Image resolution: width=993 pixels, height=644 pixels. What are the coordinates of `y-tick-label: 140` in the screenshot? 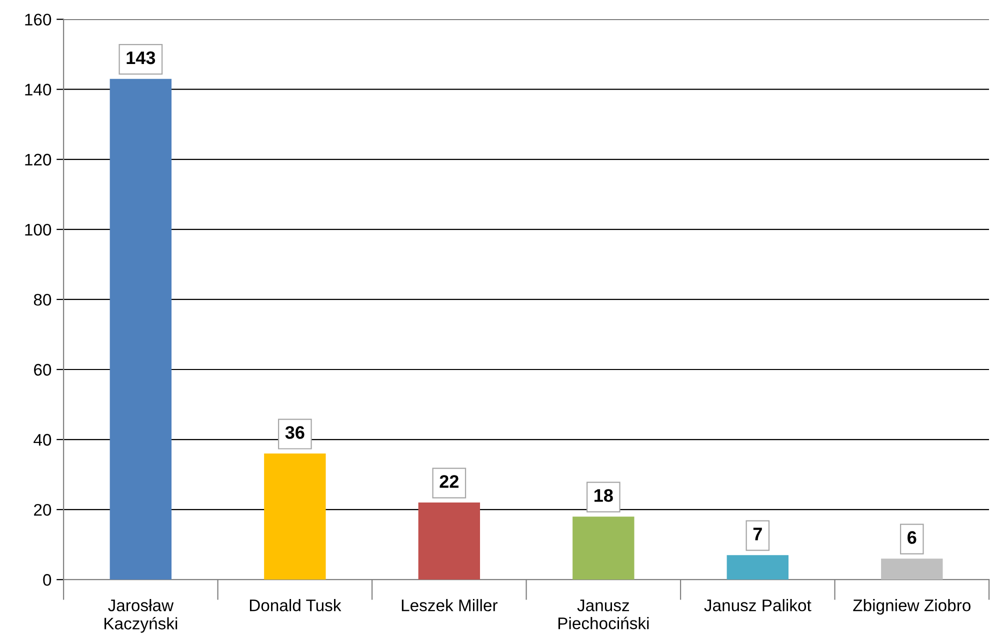 It's located at (38, 90).